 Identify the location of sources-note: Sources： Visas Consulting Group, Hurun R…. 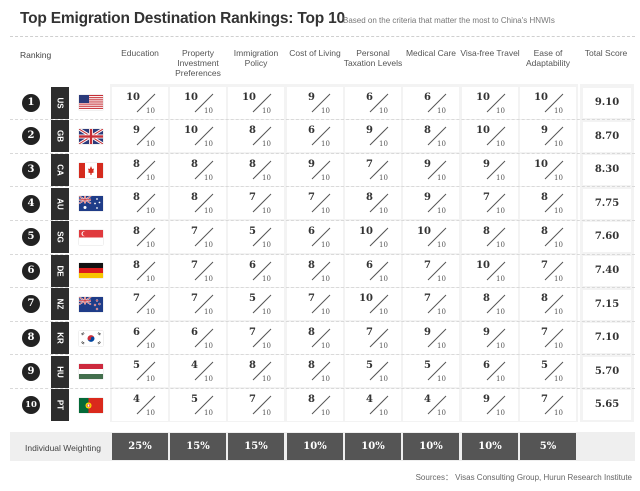
(523, 477).